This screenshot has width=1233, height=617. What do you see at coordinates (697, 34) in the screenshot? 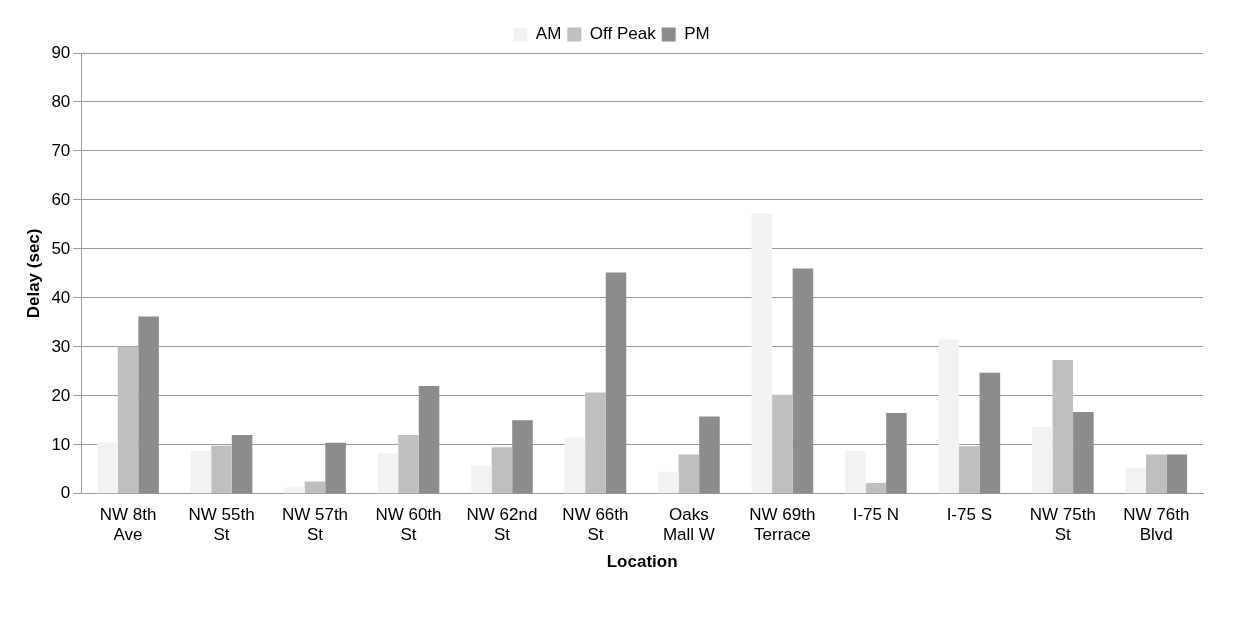
I see `legend-label: PM` at bounding box center [697, 34].